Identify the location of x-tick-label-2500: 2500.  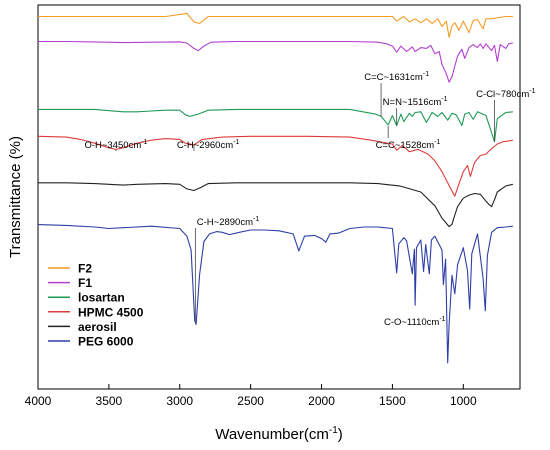
(250, 401).